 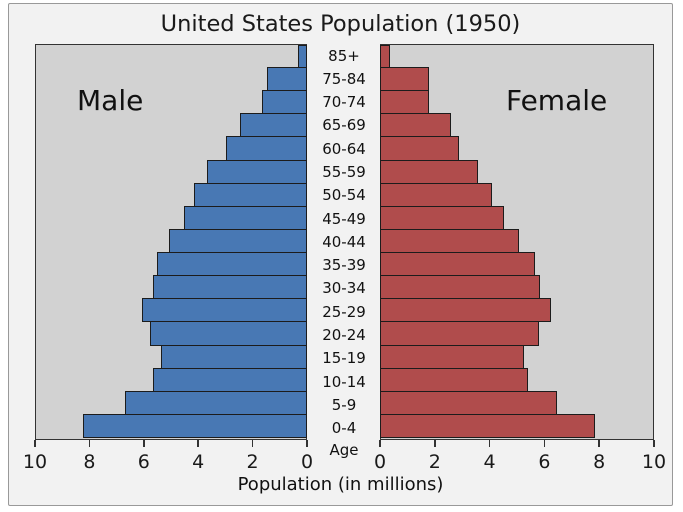 What do you see at coordinates (544, 462) in the screenshot?
I see `right-tick-label-6: 6` at bounding box center [544, 462].